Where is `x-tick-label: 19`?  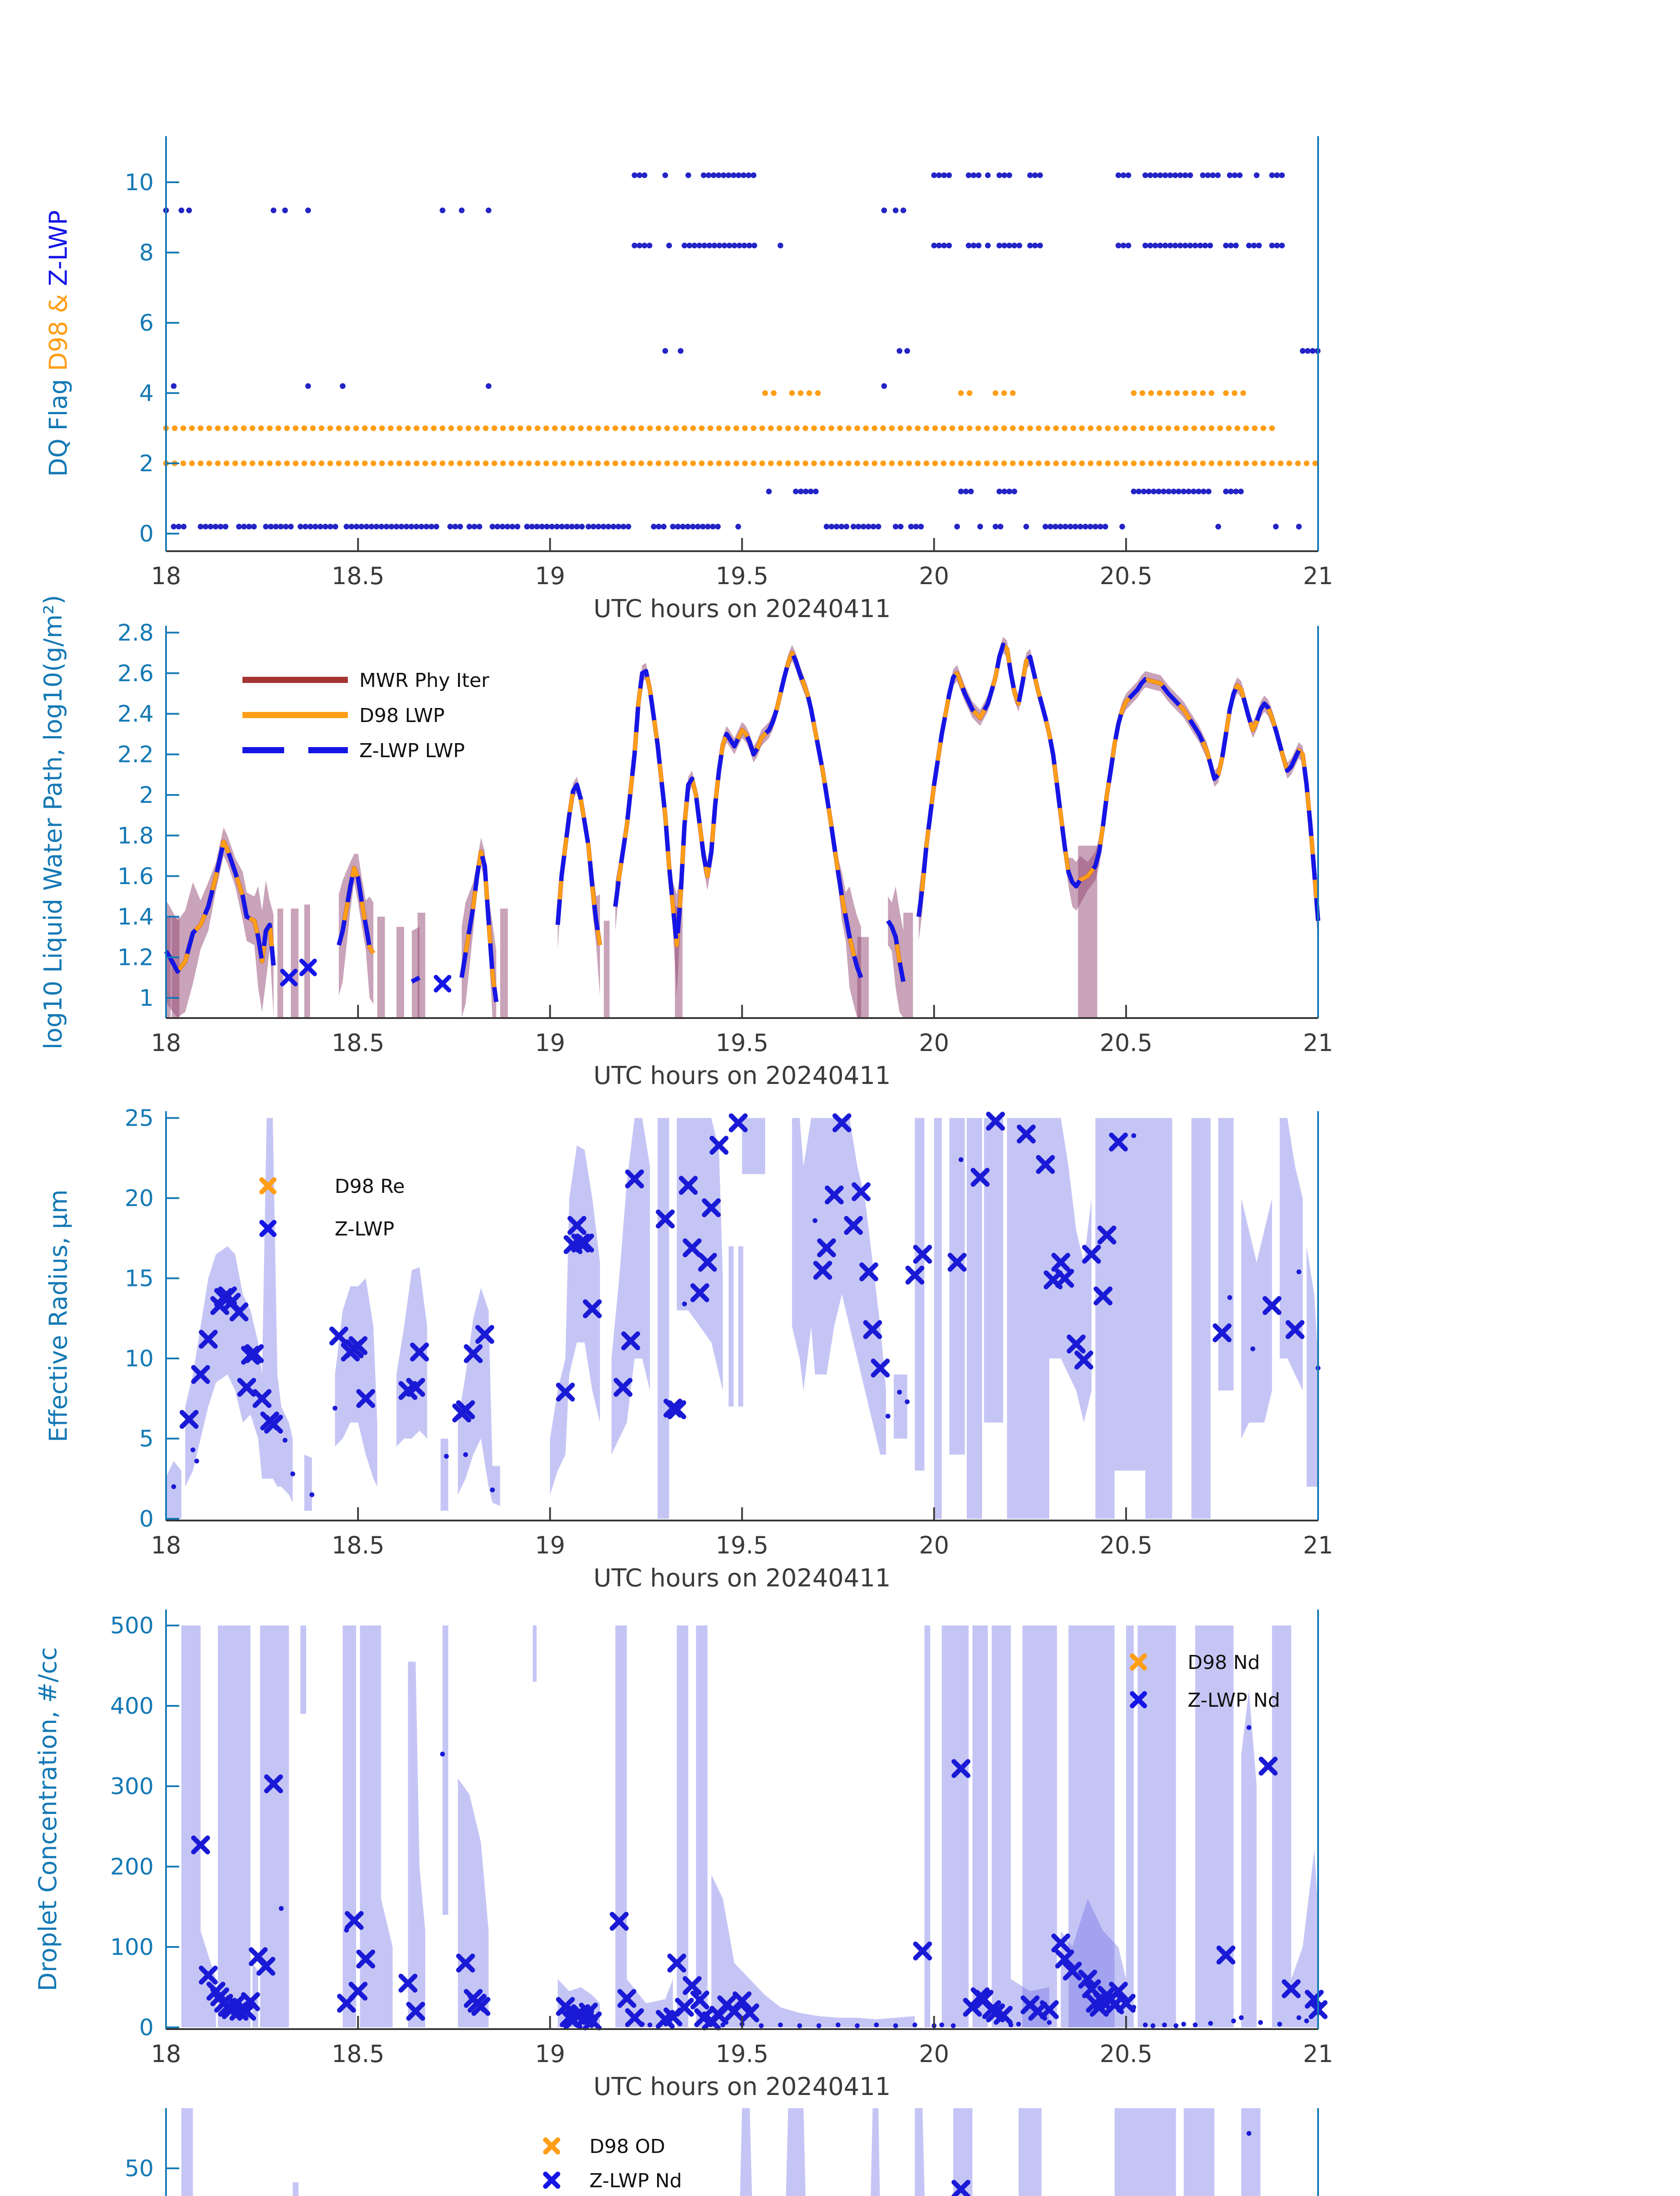 x-tick-label: 19 is located at coordinates (550, 2054).